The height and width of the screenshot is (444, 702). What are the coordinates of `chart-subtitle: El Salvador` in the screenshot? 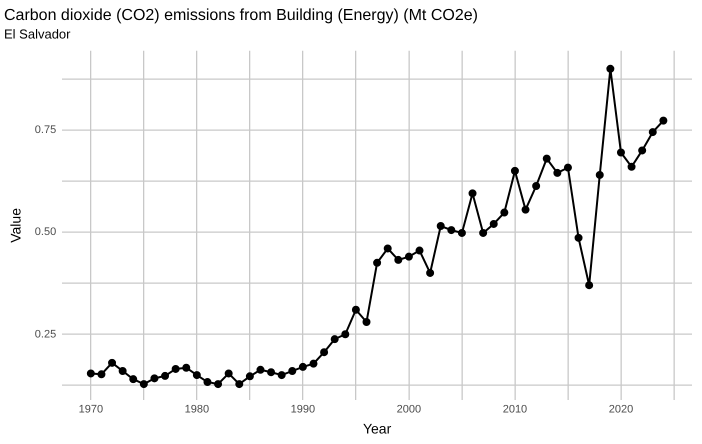 It's located at (38, 34).